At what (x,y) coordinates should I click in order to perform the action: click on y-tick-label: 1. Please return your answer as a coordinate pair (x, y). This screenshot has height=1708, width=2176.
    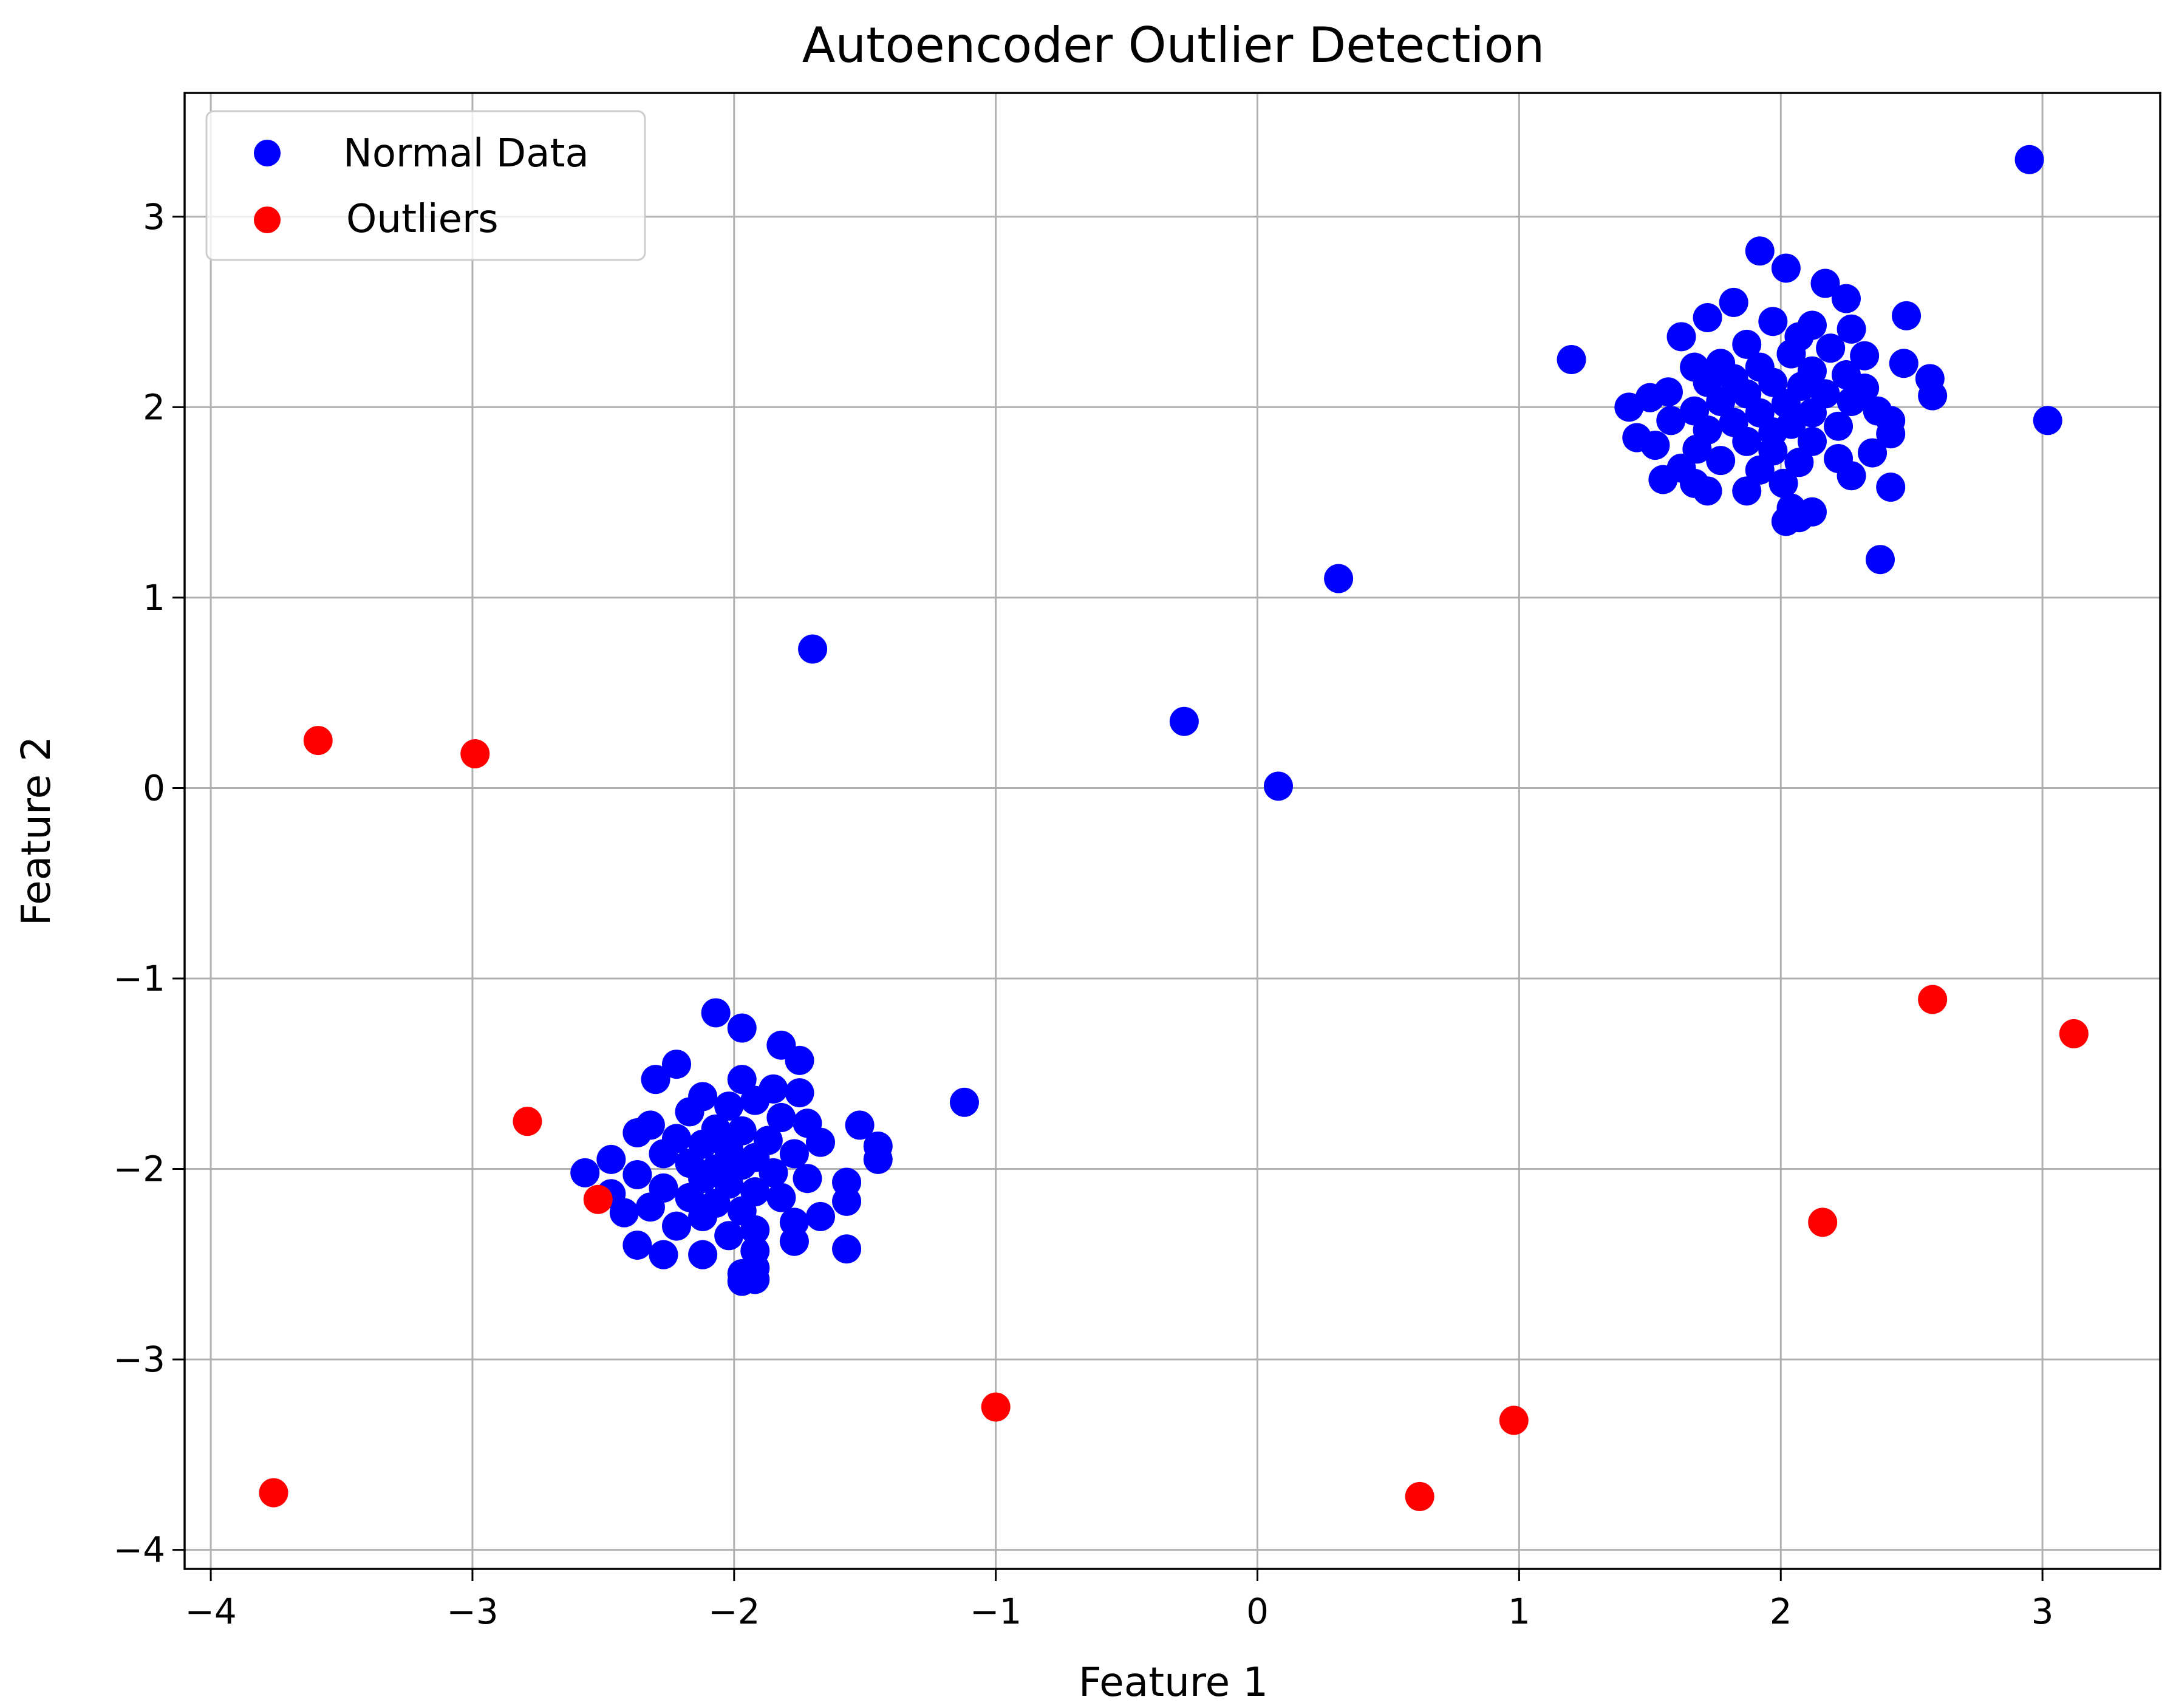
    Looking at the image, I should click on (154, 598).